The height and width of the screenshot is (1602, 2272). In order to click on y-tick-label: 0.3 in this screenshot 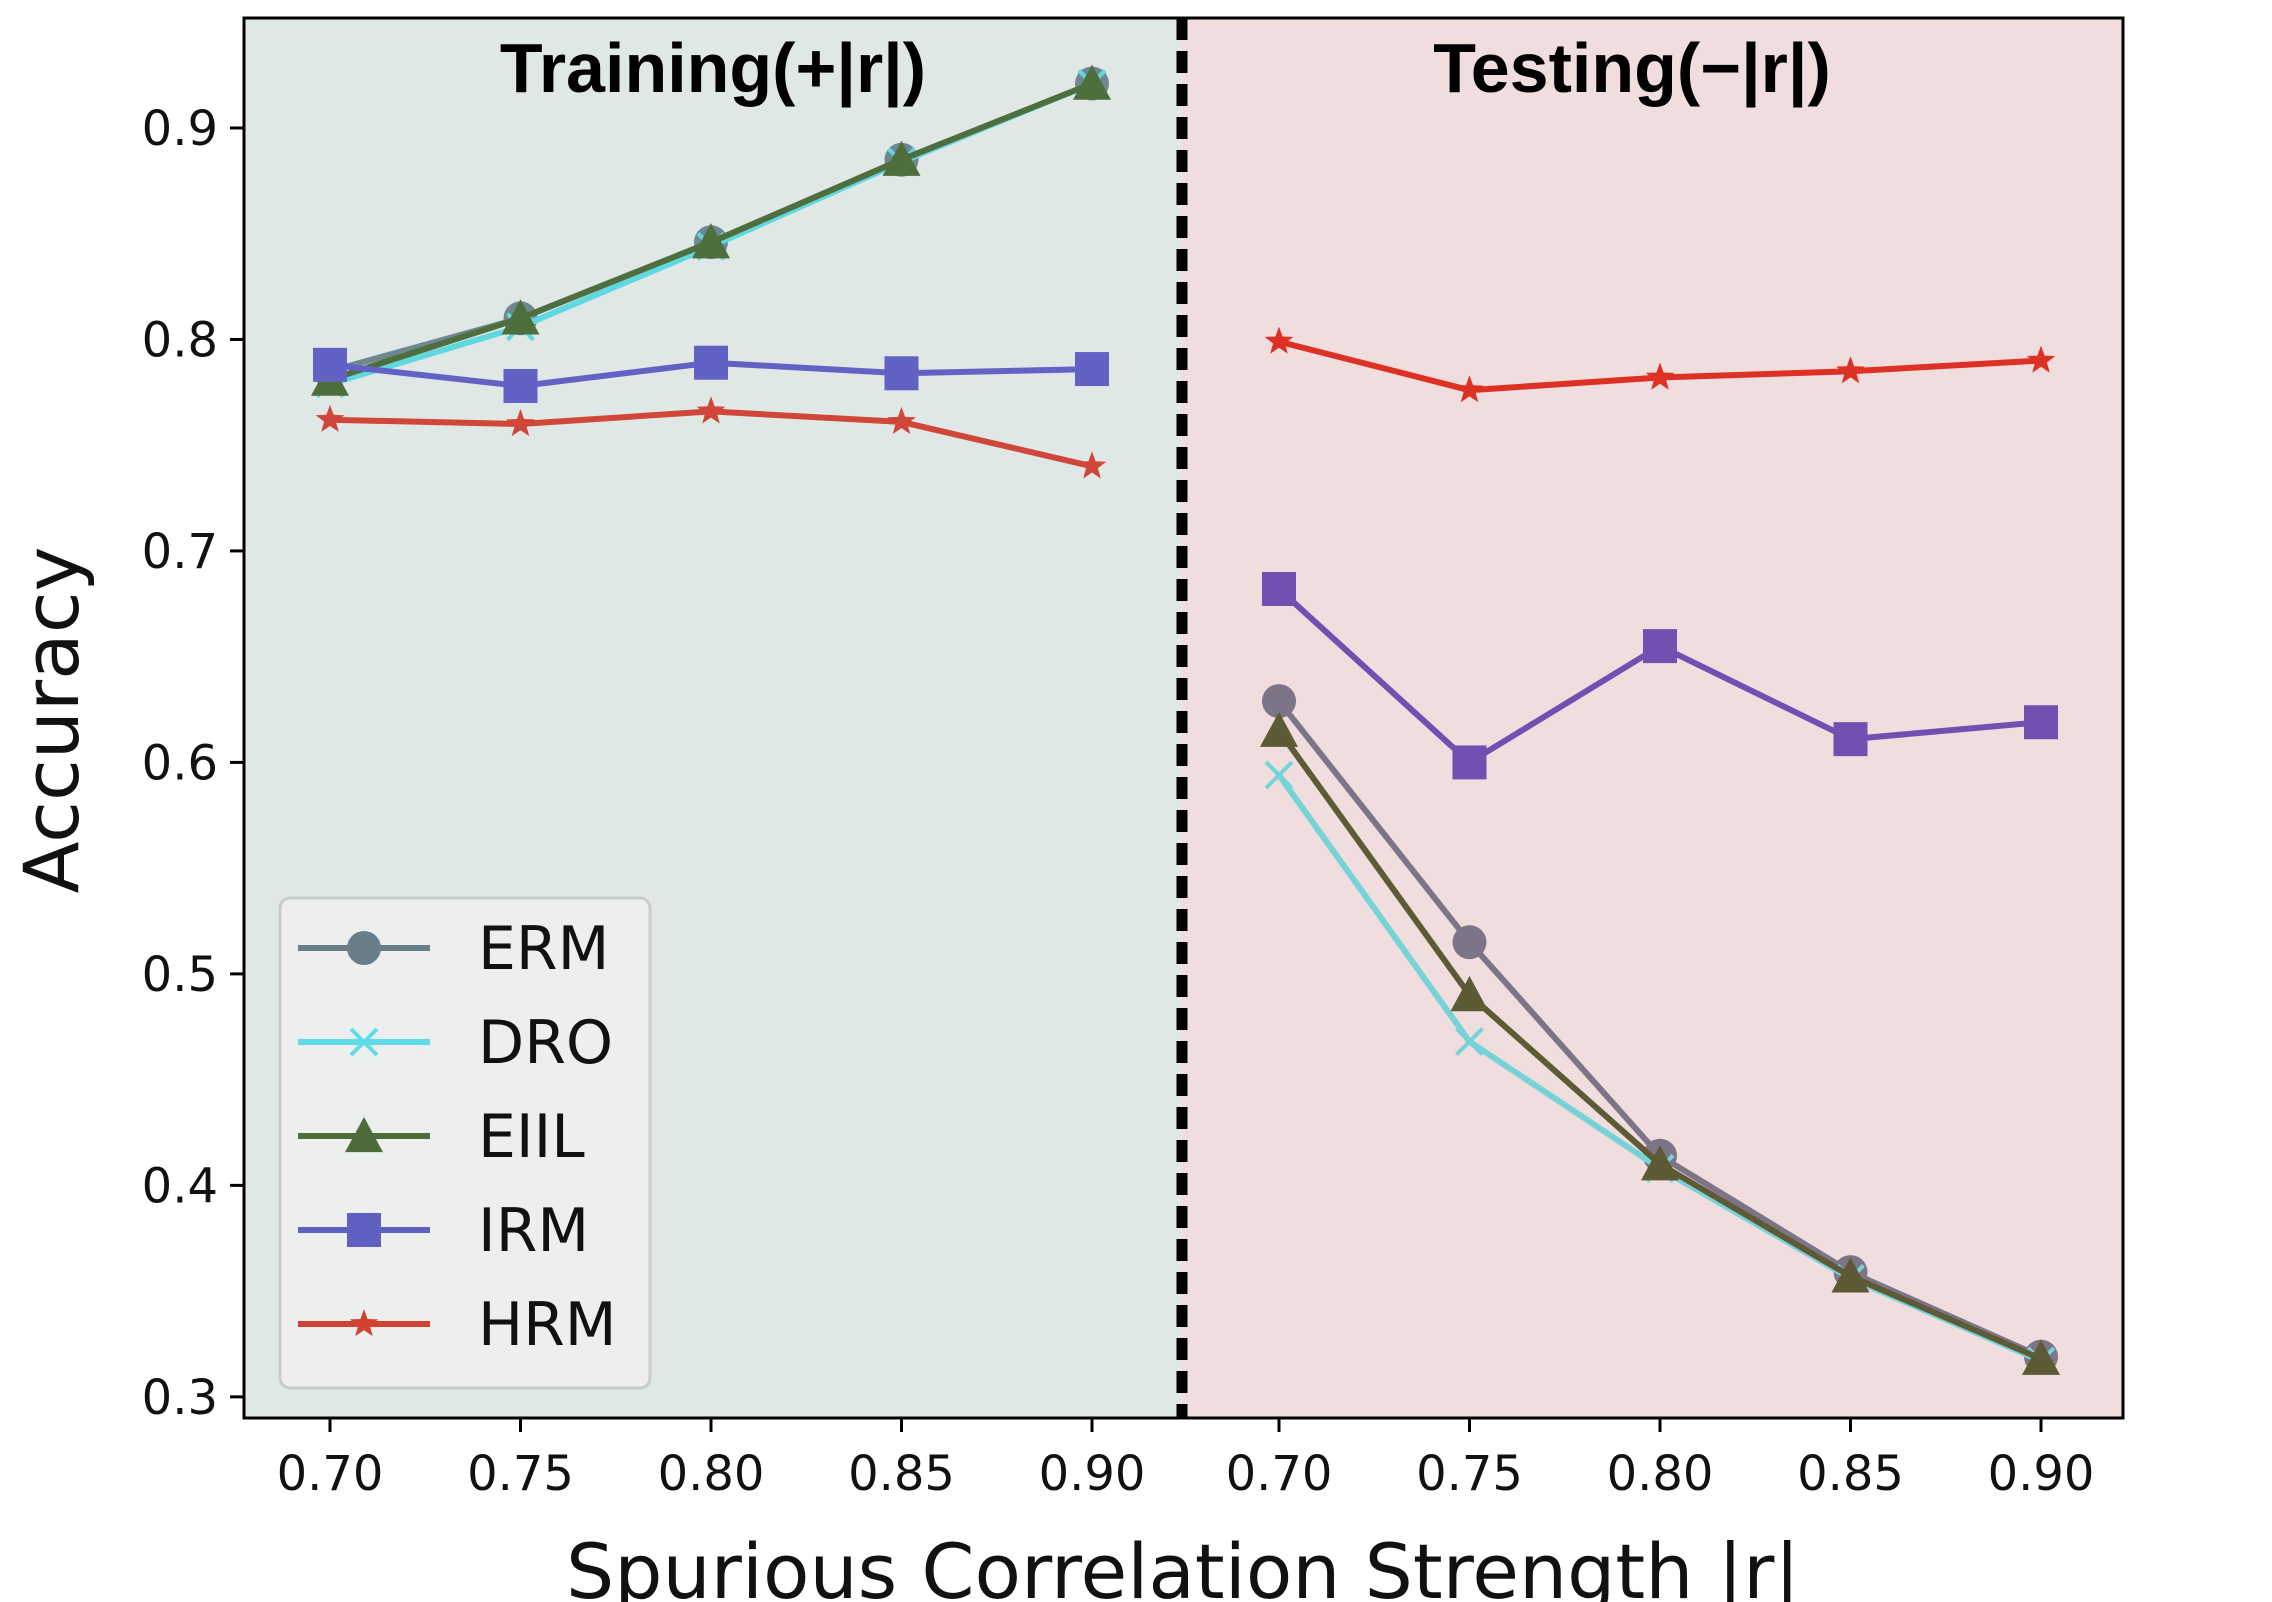, I will do `click(180, 1398)`.